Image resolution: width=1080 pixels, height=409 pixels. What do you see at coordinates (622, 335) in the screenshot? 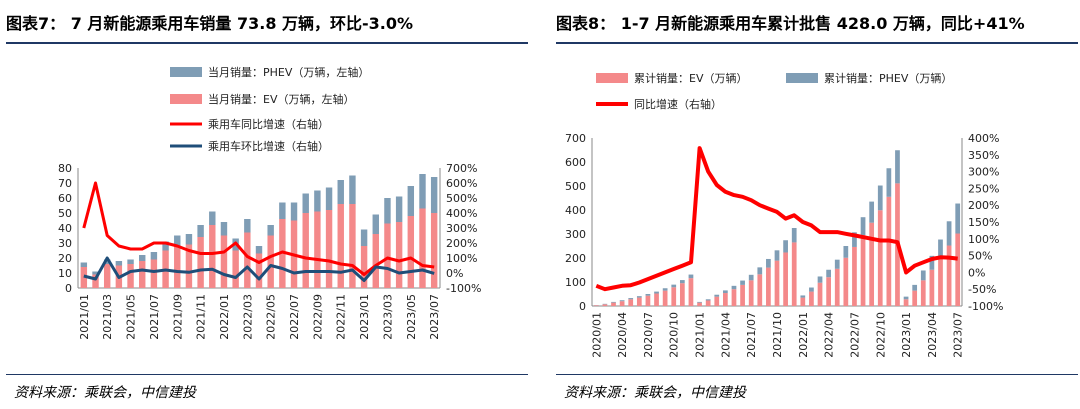
I see `right-x-tick-label: 2020/04` at bounding box center [622, 335].